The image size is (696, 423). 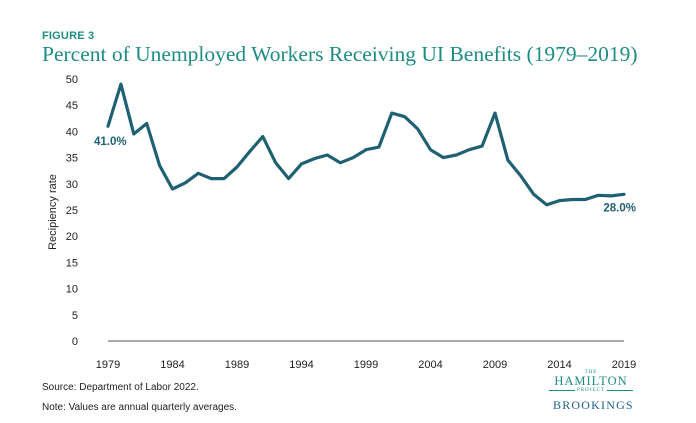 I want to click on y-tick-label: 45, so click(x=72, y=106).